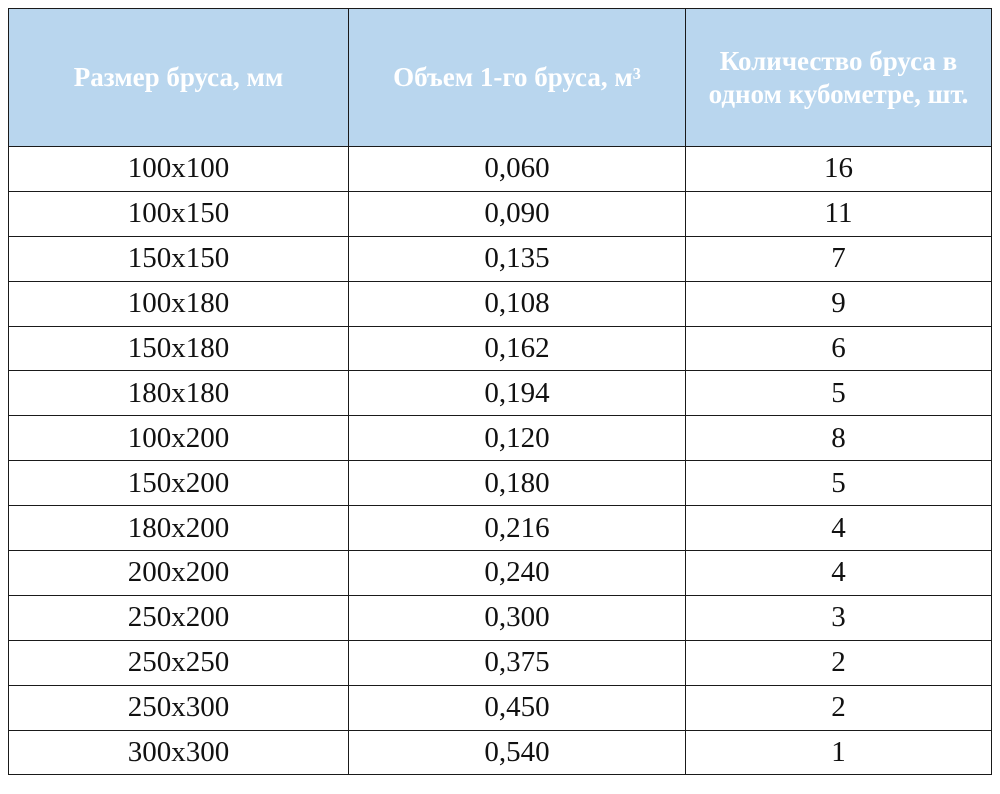  Describe the element at coordinates (178, 528) in the screenshot. I see `cell-size: 180х200` at that location.